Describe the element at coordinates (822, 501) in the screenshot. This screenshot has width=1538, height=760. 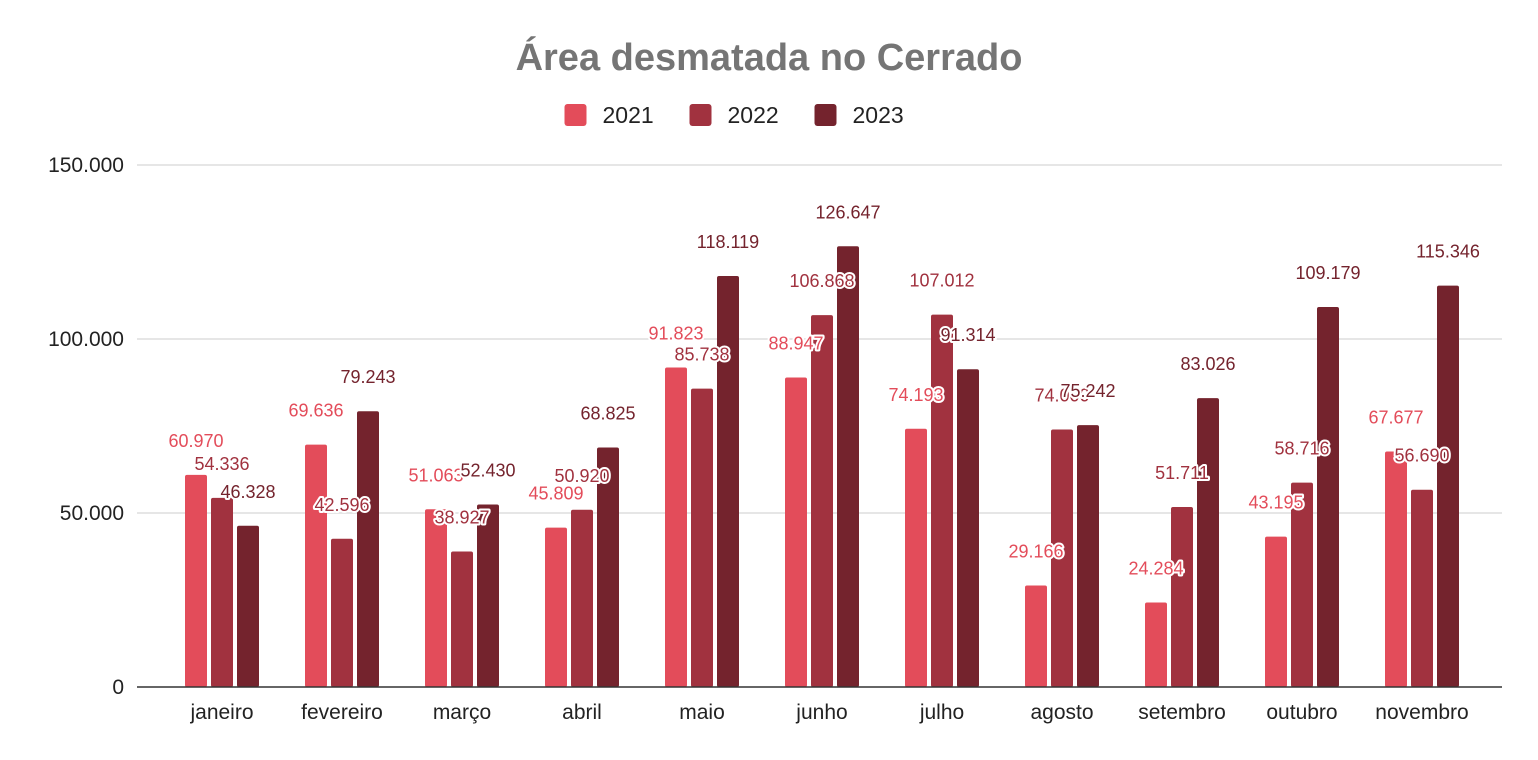
I see `bar-2022-junho` at that location.